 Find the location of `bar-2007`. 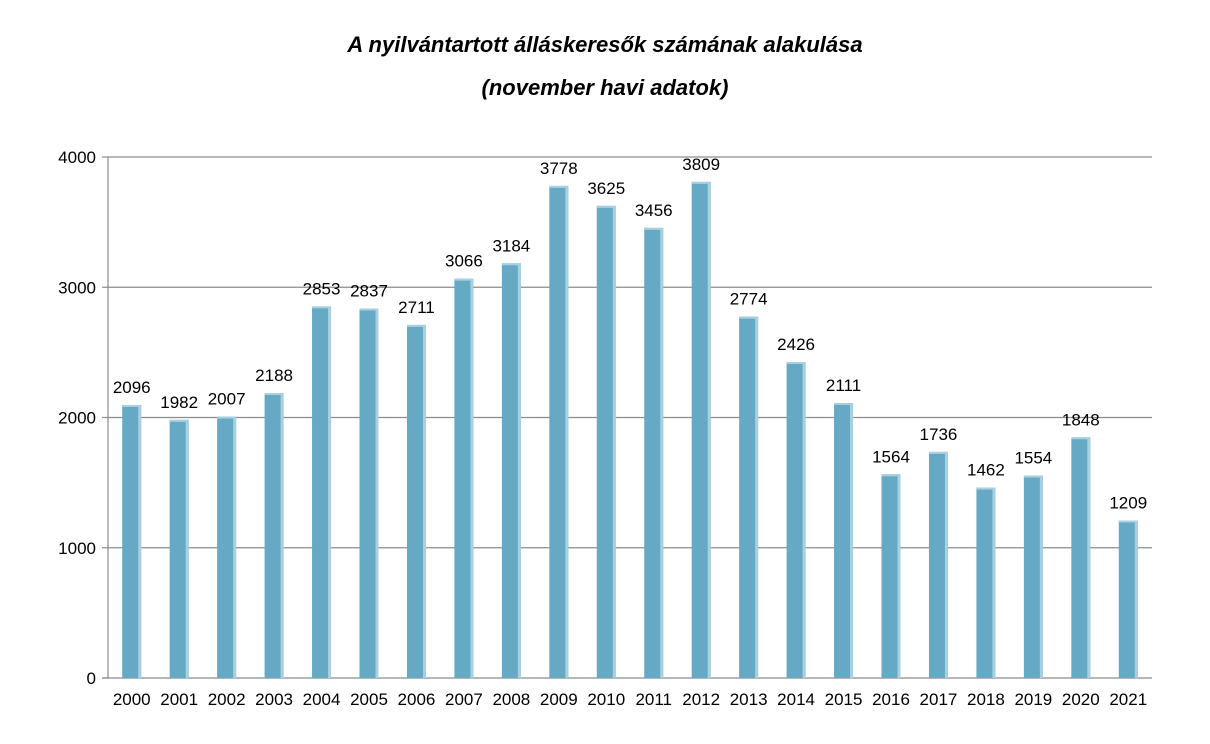

bar-2007 is located at coordinates (464, 478).